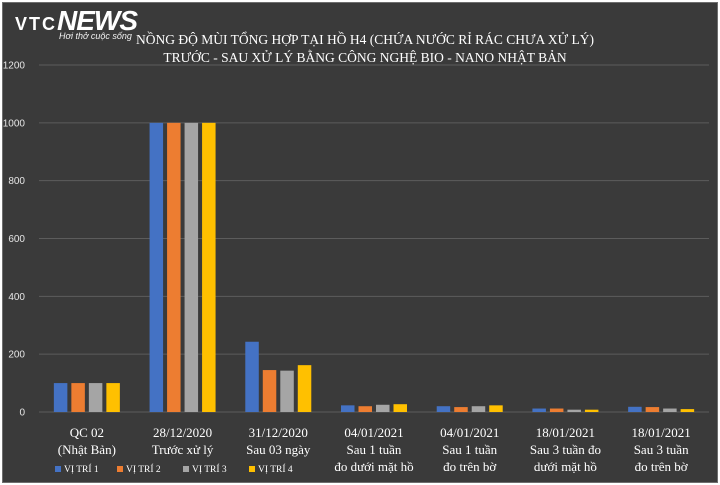 The width and height of the screenshot is (720, 485). Describe the element at coordinates (16, 297) in the screenshot. I see `y-tick-label: 400` at that location.